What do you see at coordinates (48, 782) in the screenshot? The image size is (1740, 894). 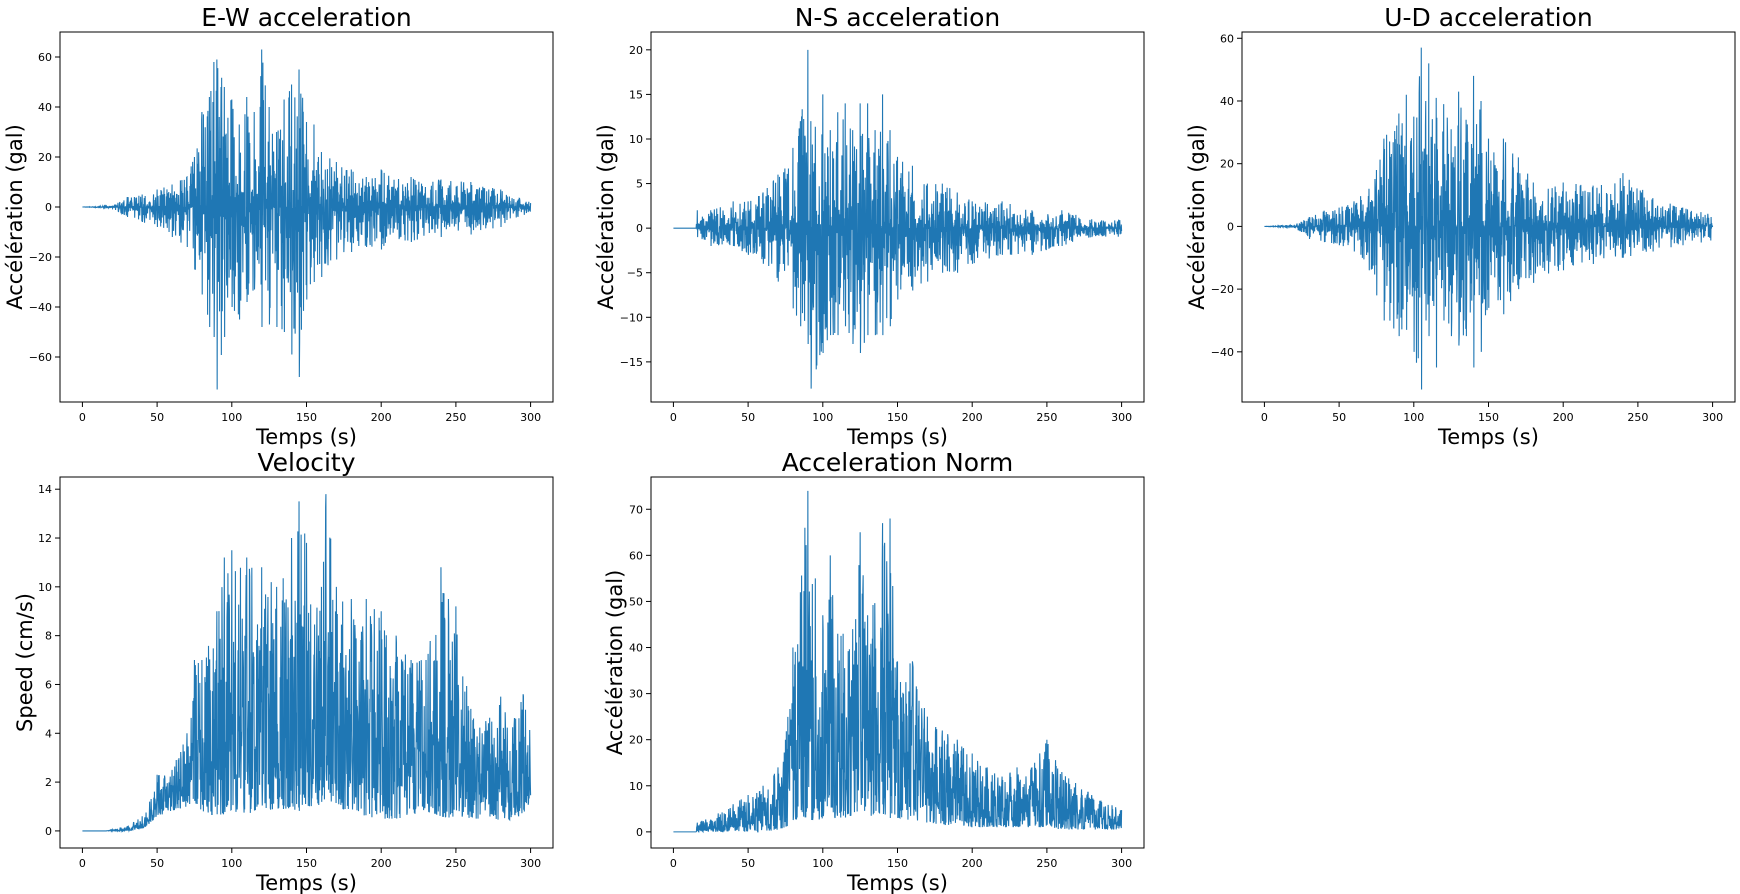 I see `y-tick-label: 2` at bounding box center [48, 782].